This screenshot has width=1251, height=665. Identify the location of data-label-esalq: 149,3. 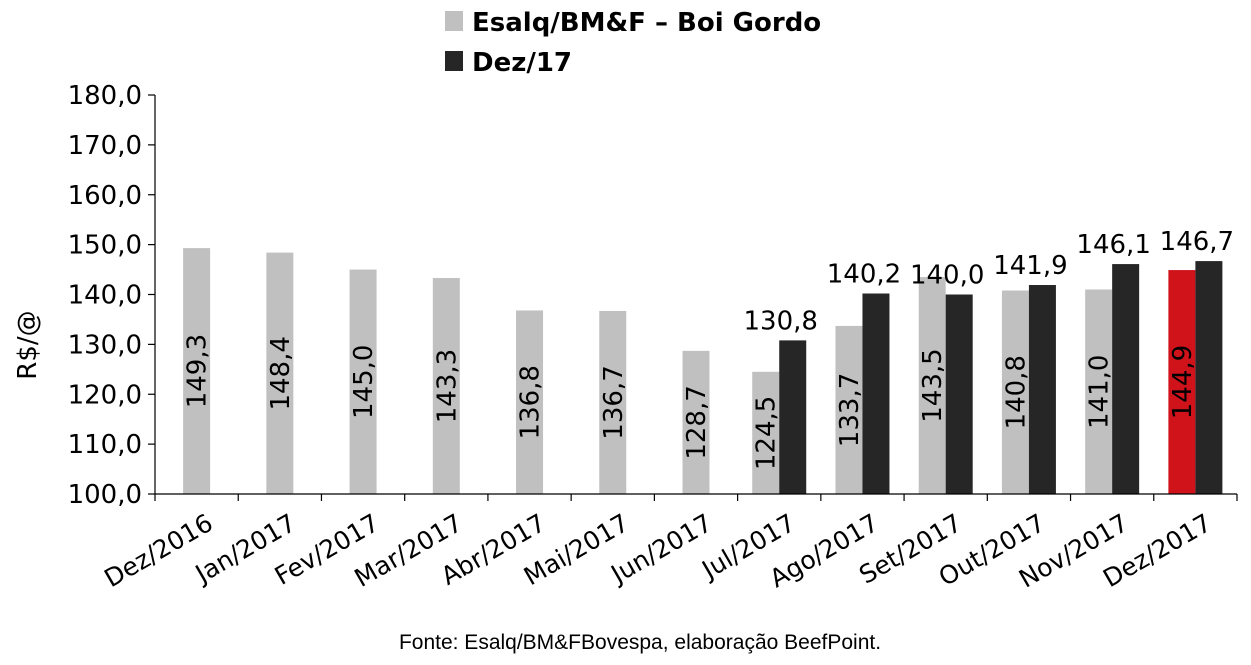
(198, 371).